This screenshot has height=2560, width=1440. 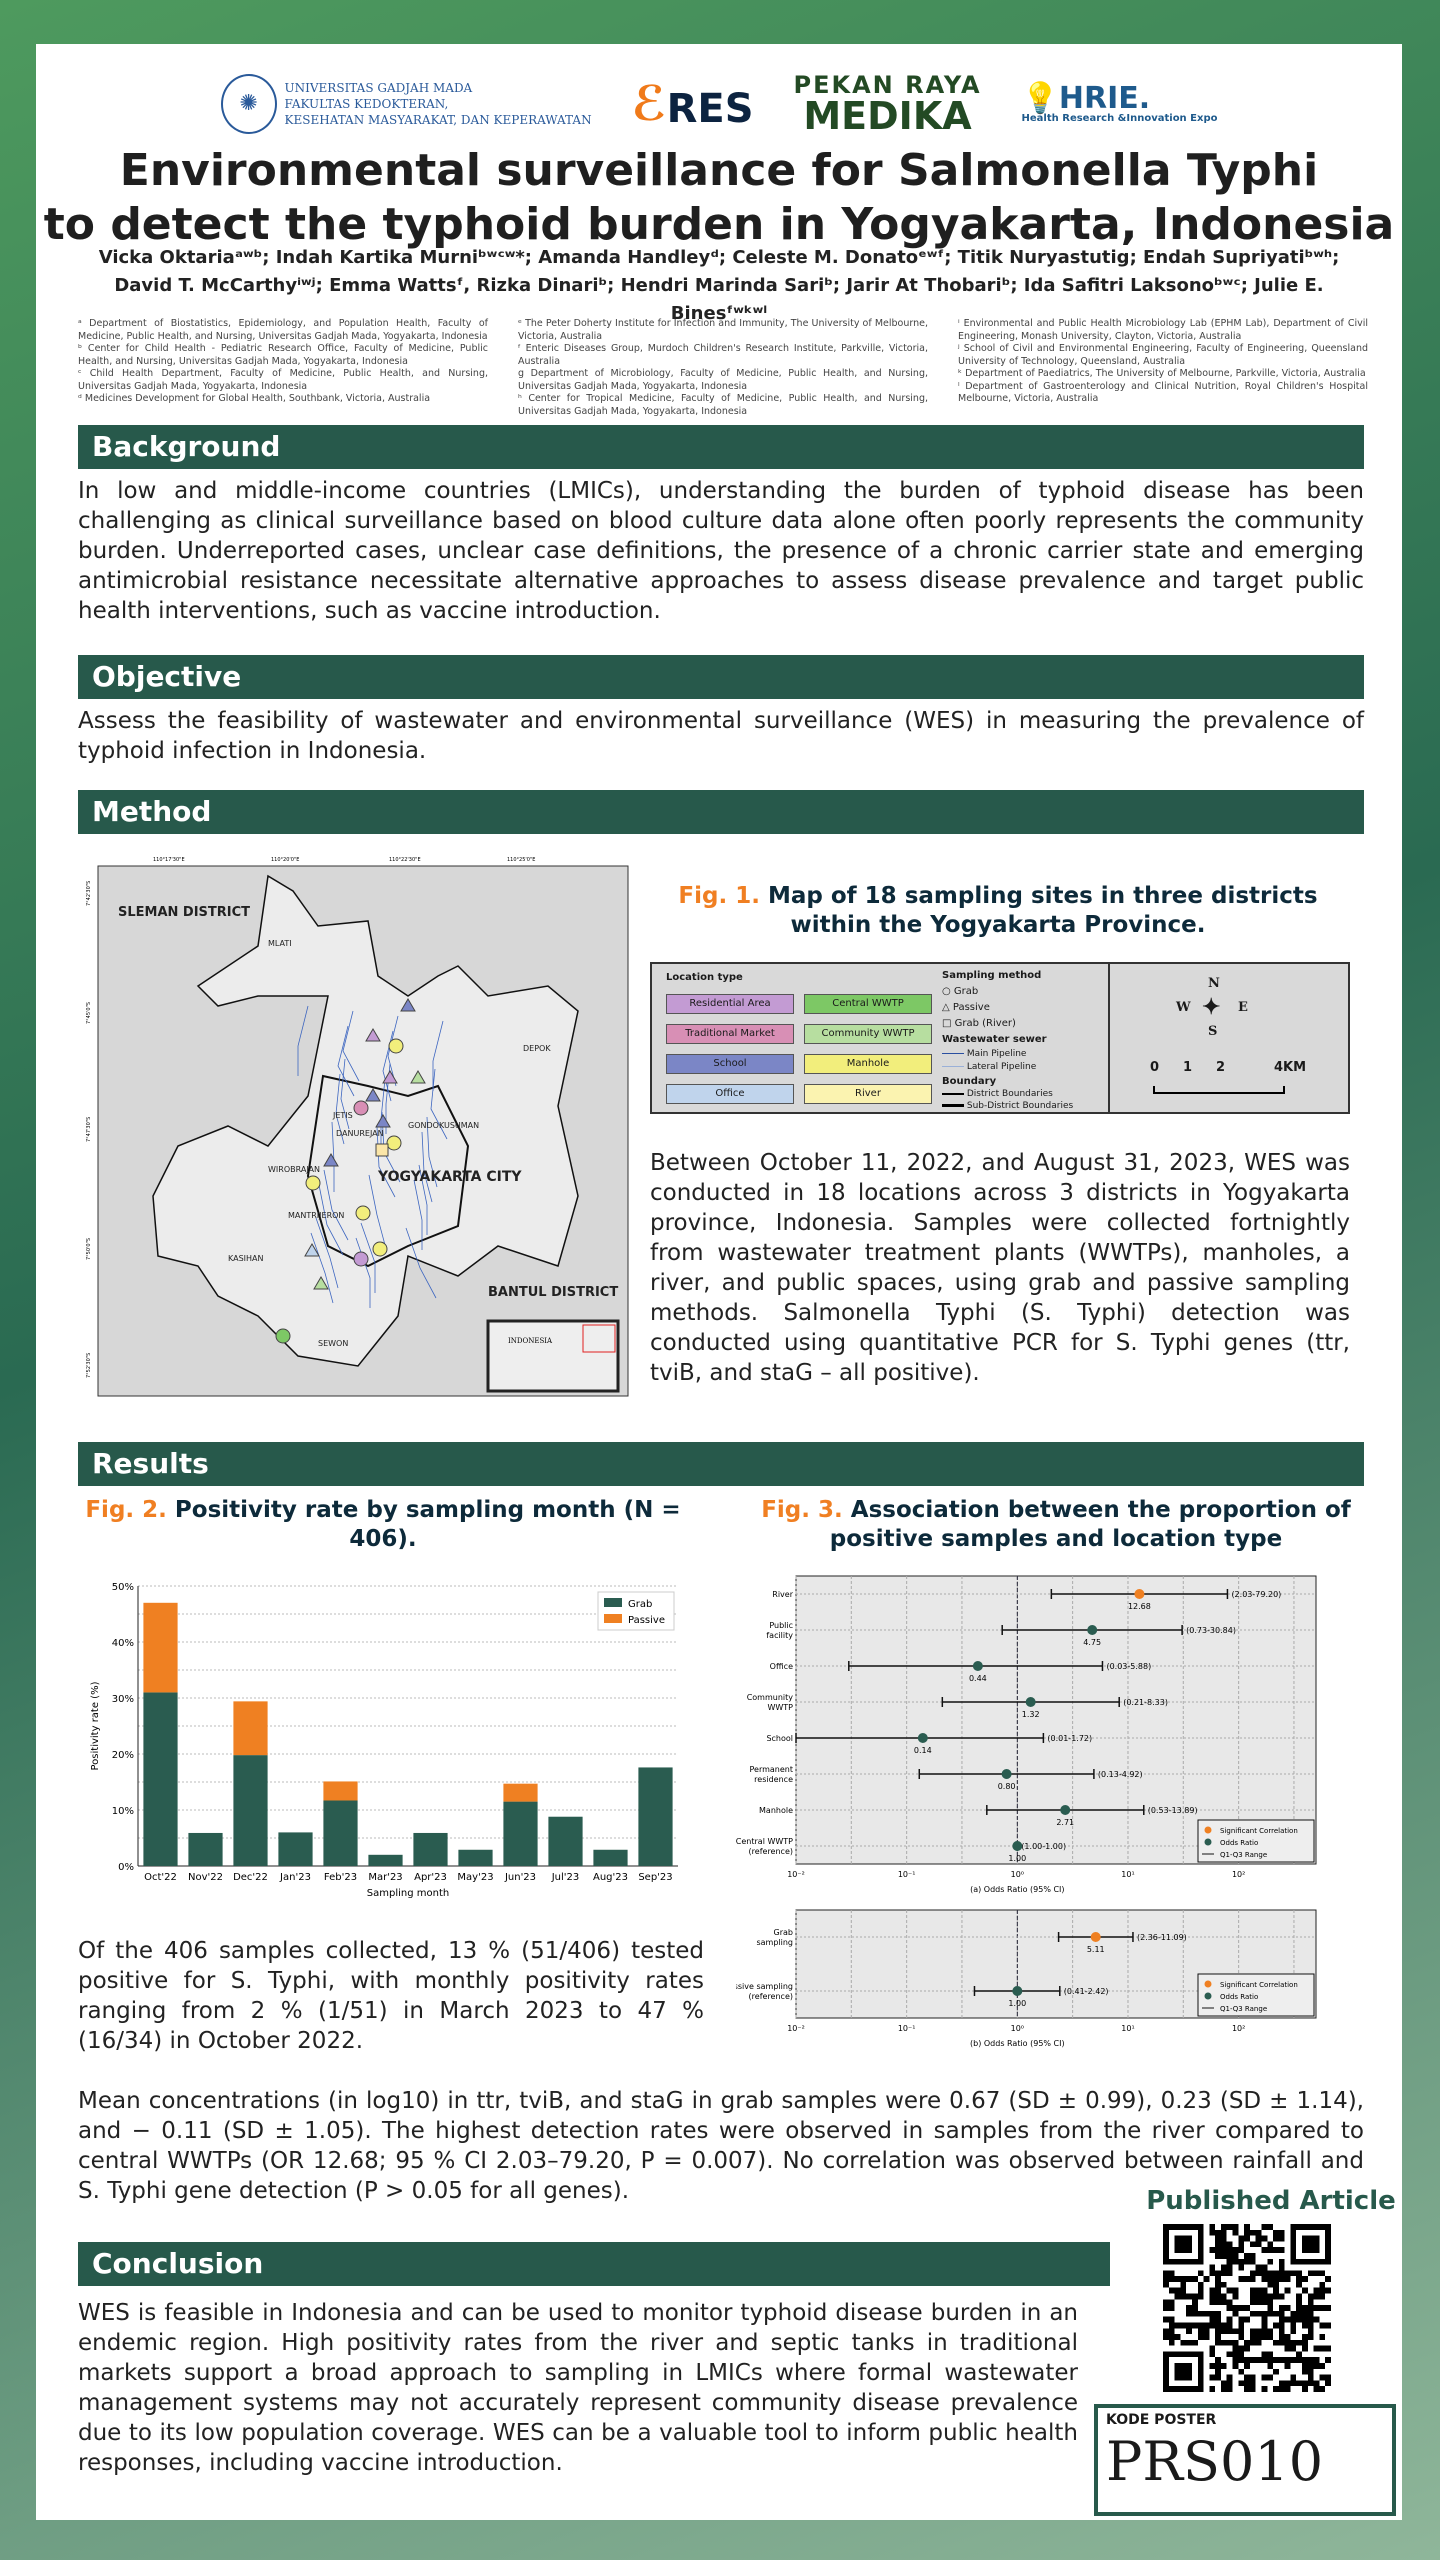 I want to click on river-site-marker, so click(x=382, y=1150).